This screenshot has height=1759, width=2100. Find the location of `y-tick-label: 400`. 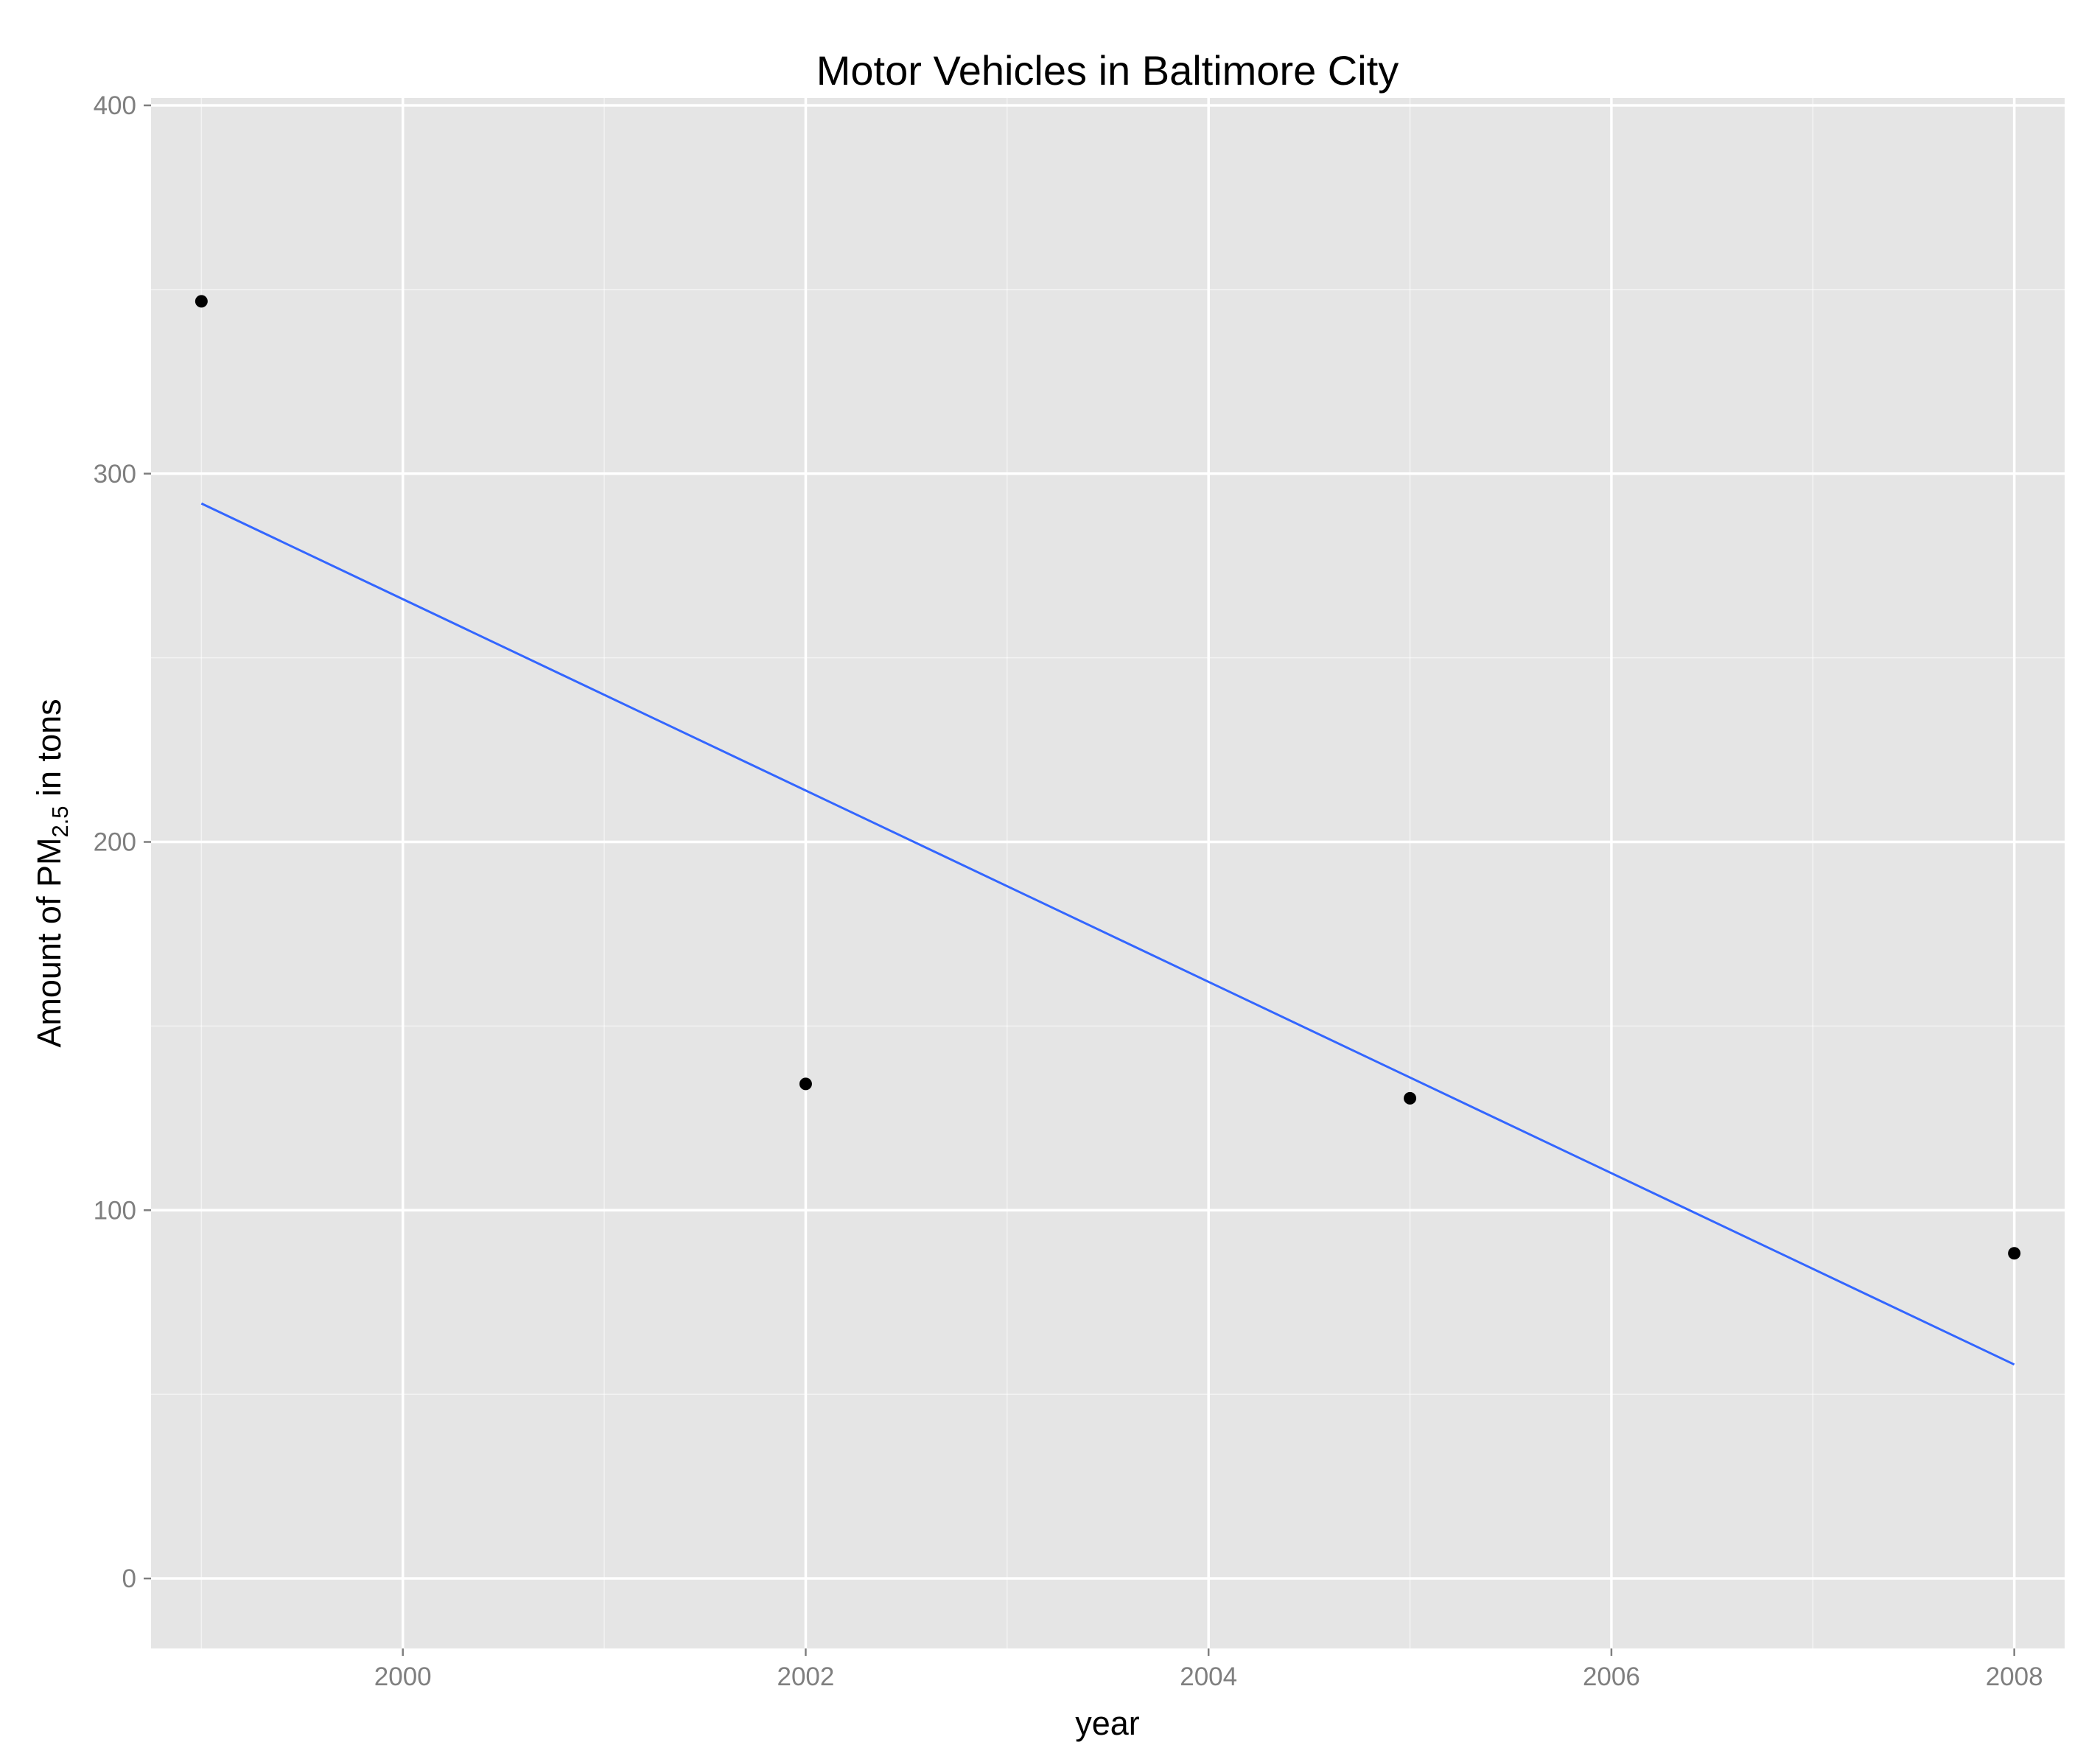

y-tick-label: 400 is located at coordinates (115, 105).